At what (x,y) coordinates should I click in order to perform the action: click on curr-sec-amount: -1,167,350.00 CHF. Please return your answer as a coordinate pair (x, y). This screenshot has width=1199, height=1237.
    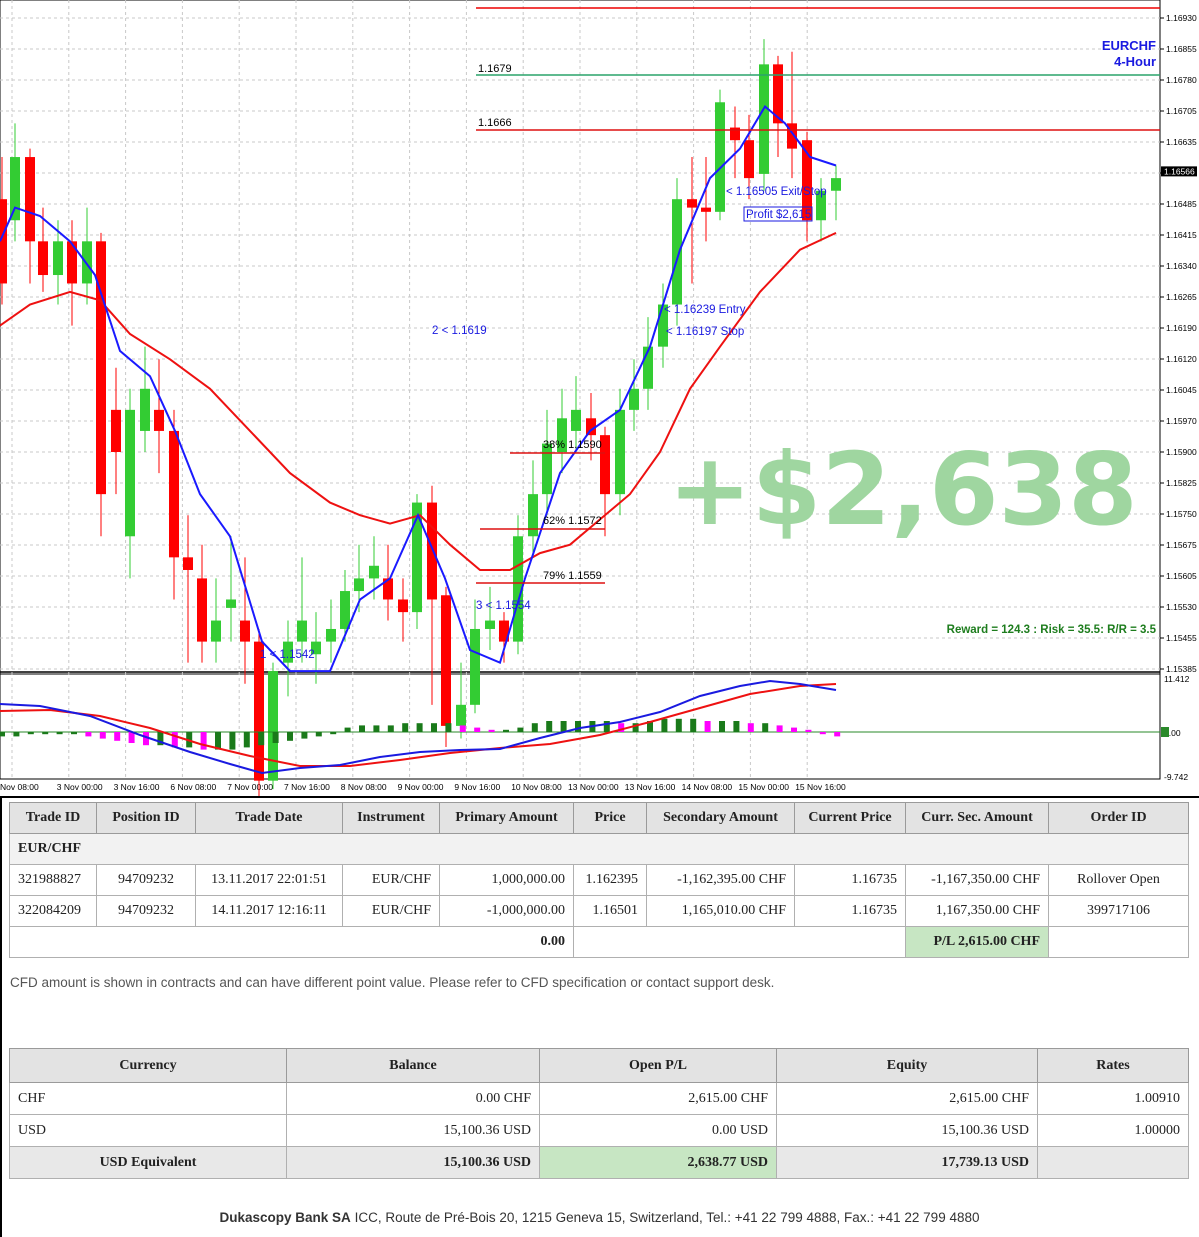
    Looking at the image, I should click on (977, 880).